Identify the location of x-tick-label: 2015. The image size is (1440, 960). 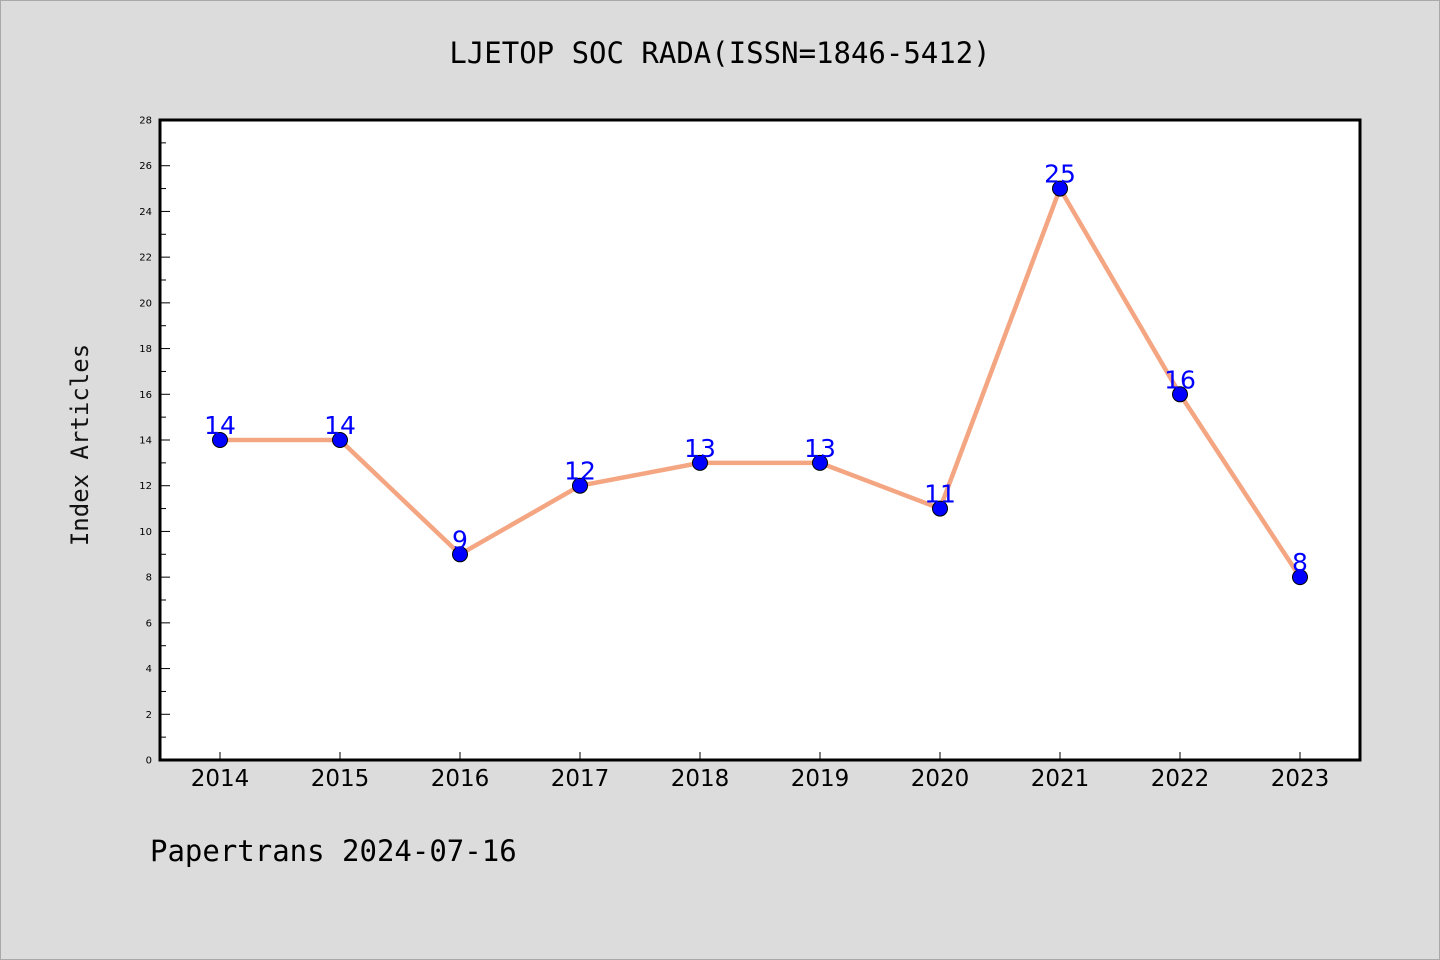
(340, 779).